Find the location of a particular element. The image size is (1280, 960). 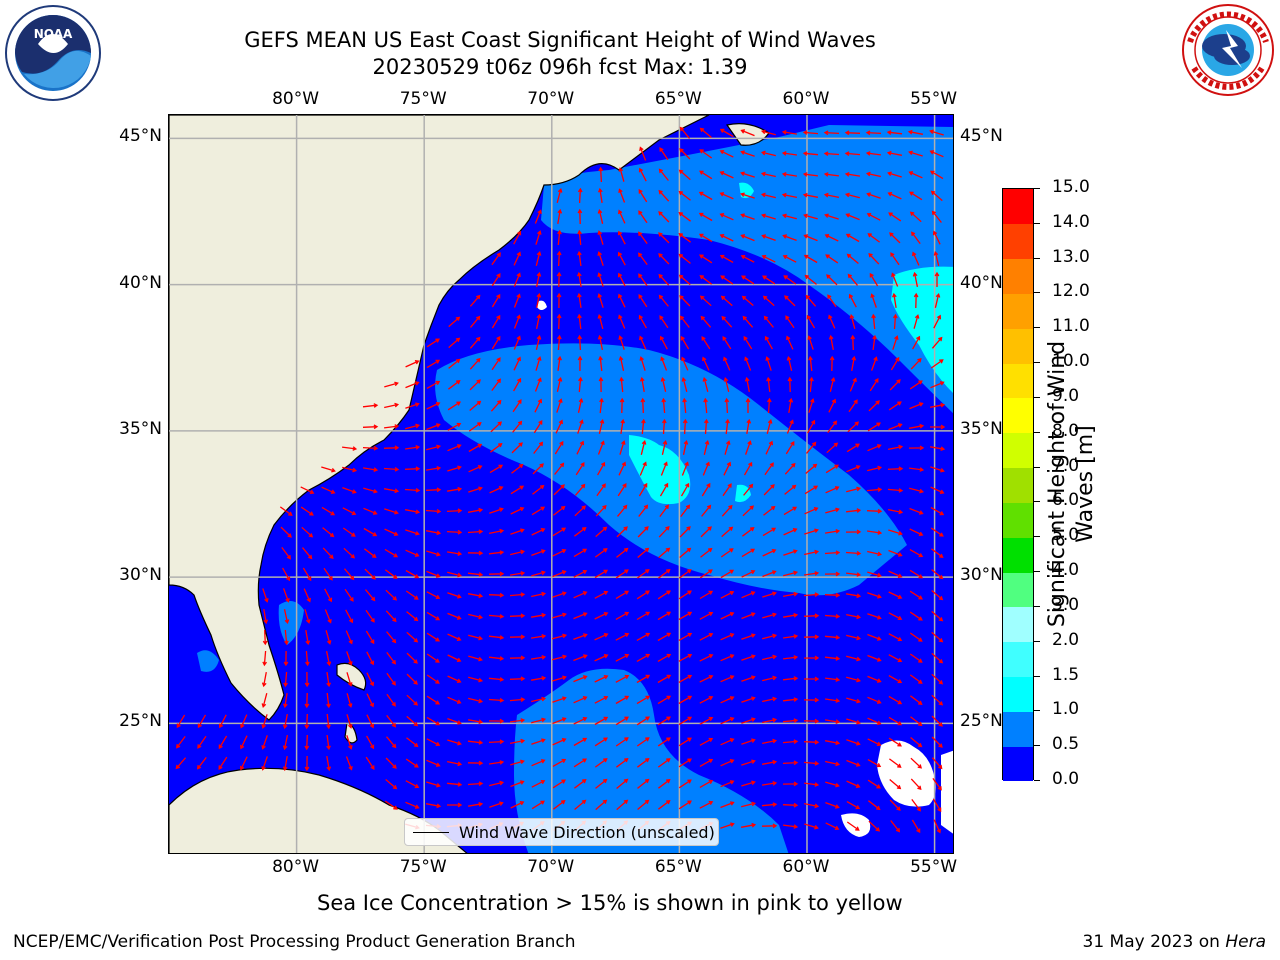

colorbar-tick-label: 8.0 is located at coordinates (1066, 430).